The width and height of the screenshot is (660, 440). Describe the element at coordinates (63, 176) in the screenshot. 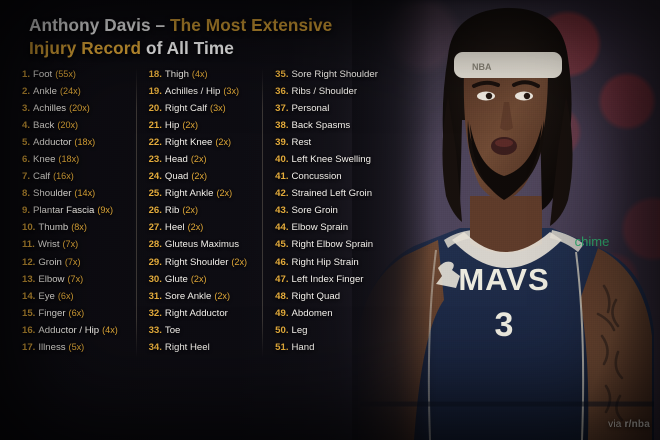

I see `injury-count: (16x)` at that location.